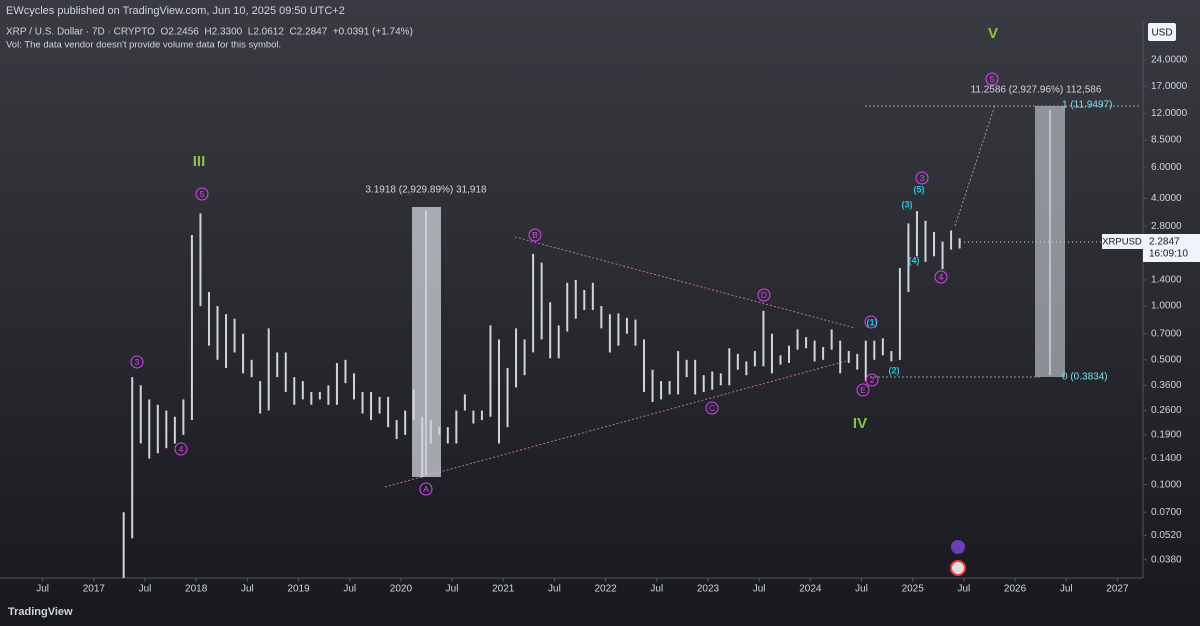  I want to click on y-tick-label: 0.2600, so click(1166, 410).